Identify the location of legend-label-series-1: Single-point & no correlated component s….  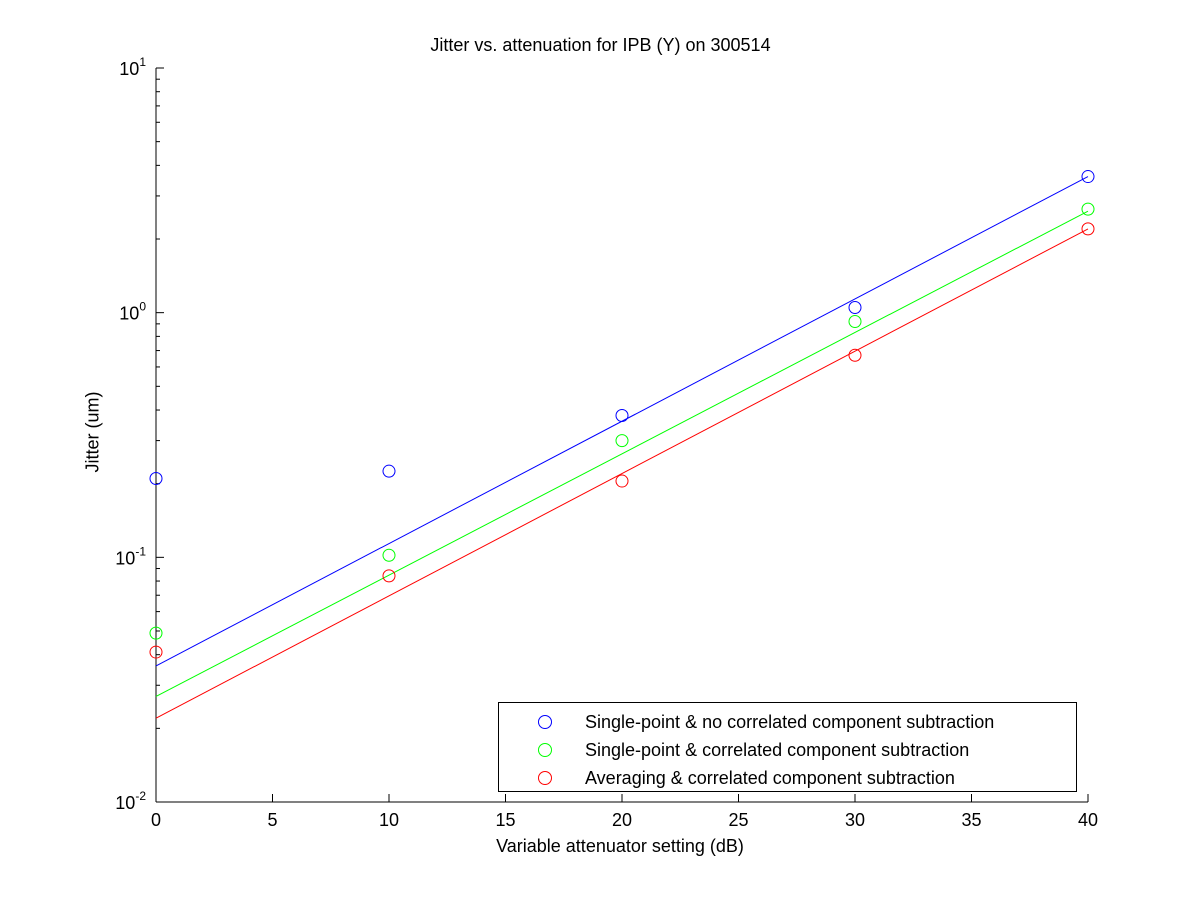
(790, 721).